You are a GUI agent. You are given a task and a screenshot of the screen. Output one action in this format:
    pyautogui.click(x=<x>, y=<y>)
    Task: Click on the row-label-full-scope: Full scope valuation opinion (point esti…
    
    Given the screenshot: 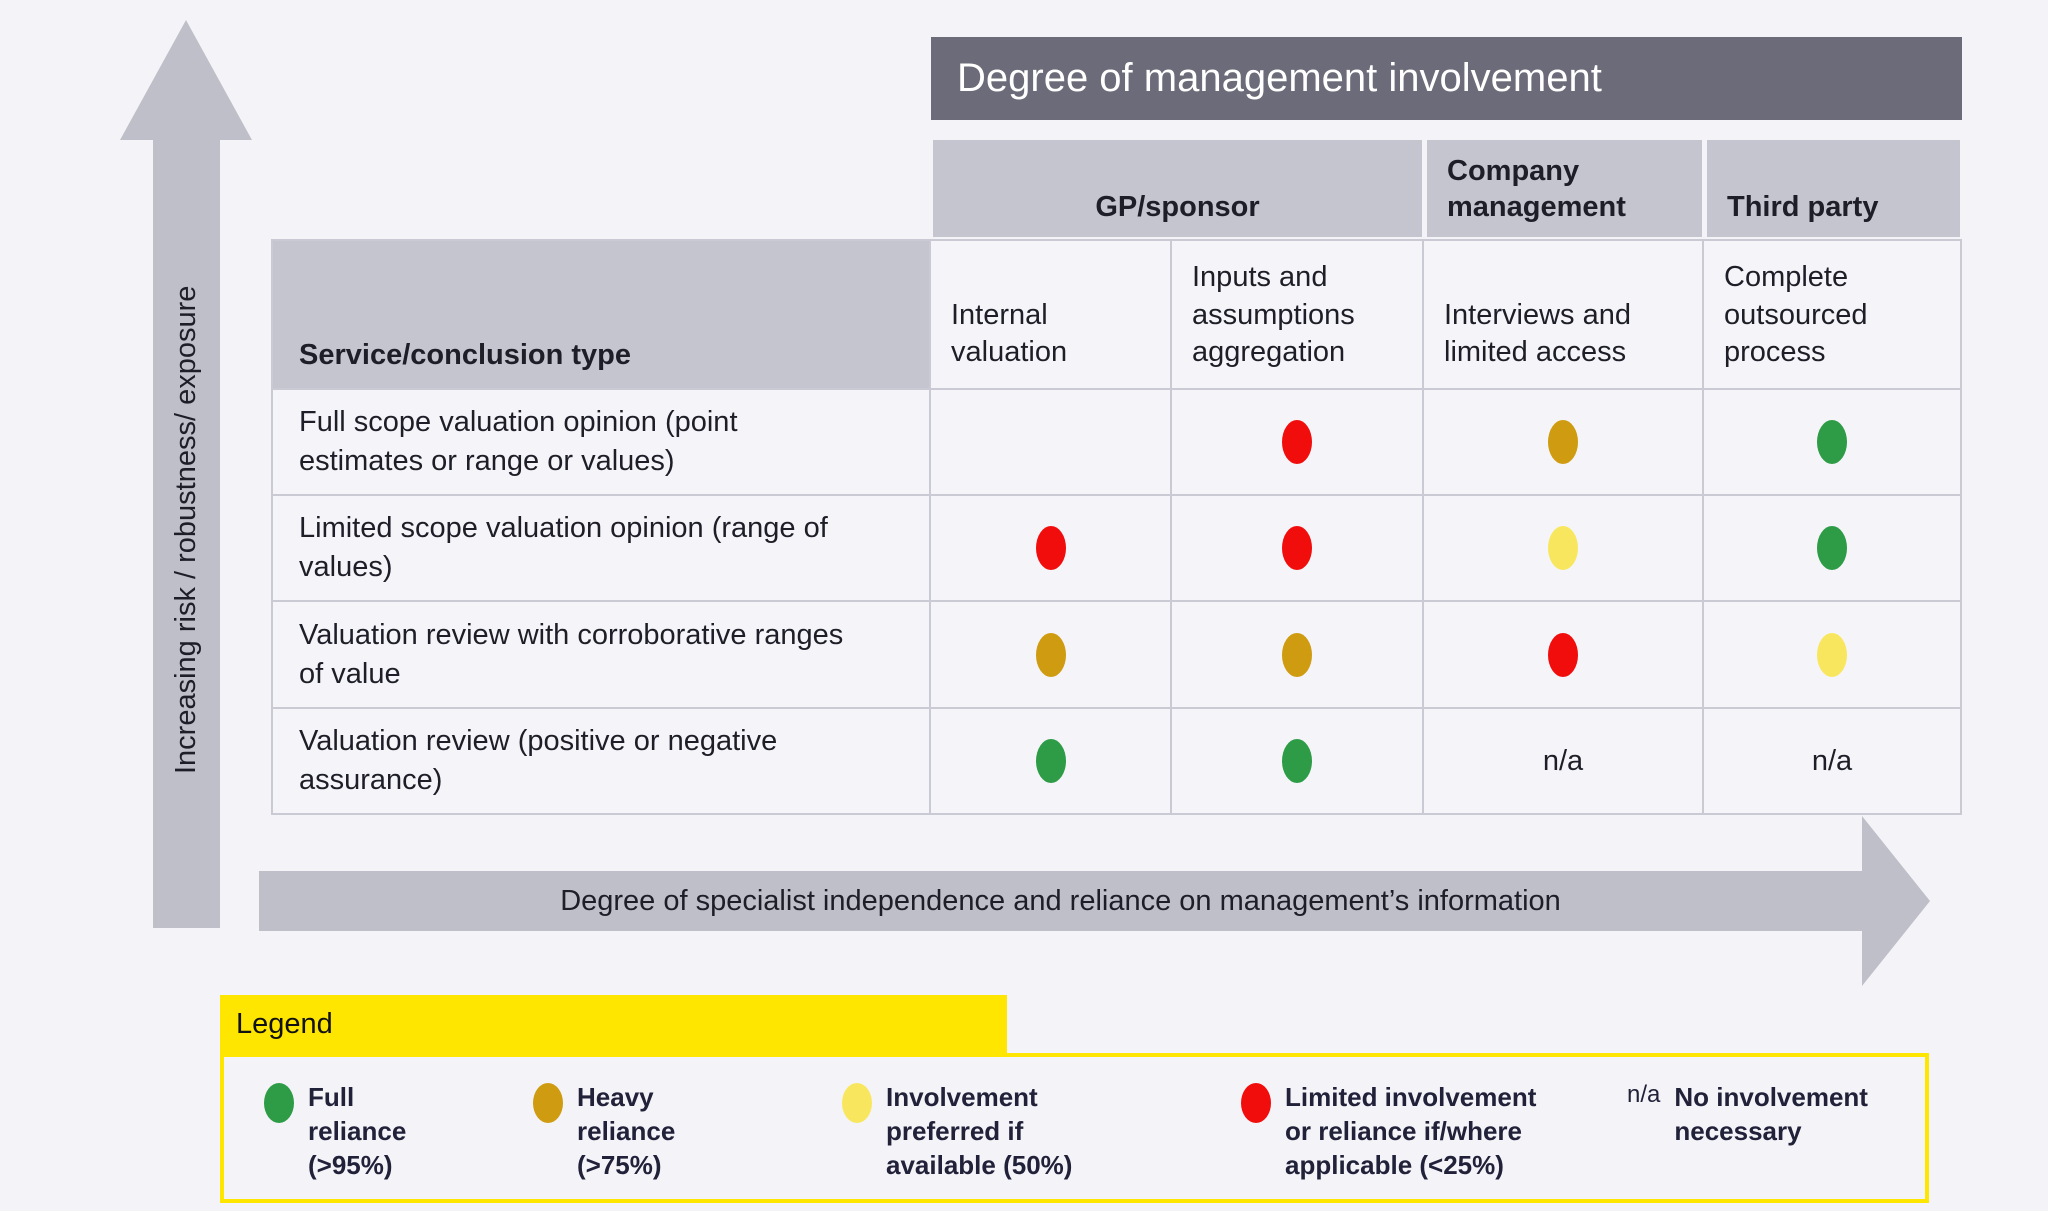 What is the action you would take?
    pyautogui.click(x=601, y=442)
    